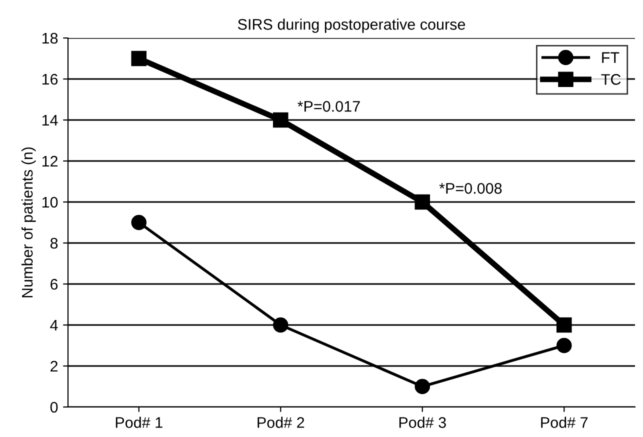 Image resolution: width=643 pixels, height=437 pixels. Describe the element at coordinates (28, 222) in the screenshot. I see `y-axis-title: Number of patients (n)` at that location.